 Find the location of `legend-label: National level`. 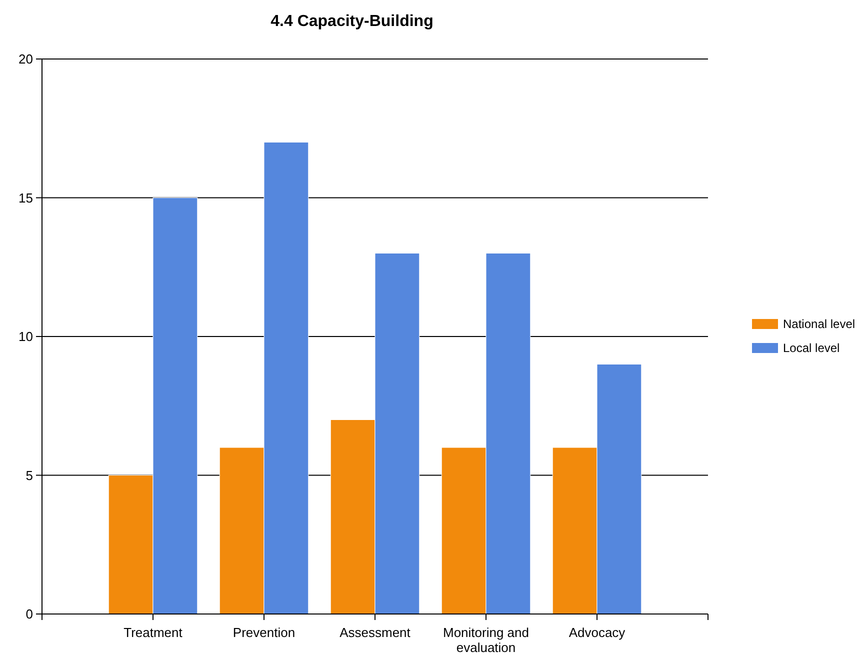

legend-label: National level is located at coordinates (819, 324).